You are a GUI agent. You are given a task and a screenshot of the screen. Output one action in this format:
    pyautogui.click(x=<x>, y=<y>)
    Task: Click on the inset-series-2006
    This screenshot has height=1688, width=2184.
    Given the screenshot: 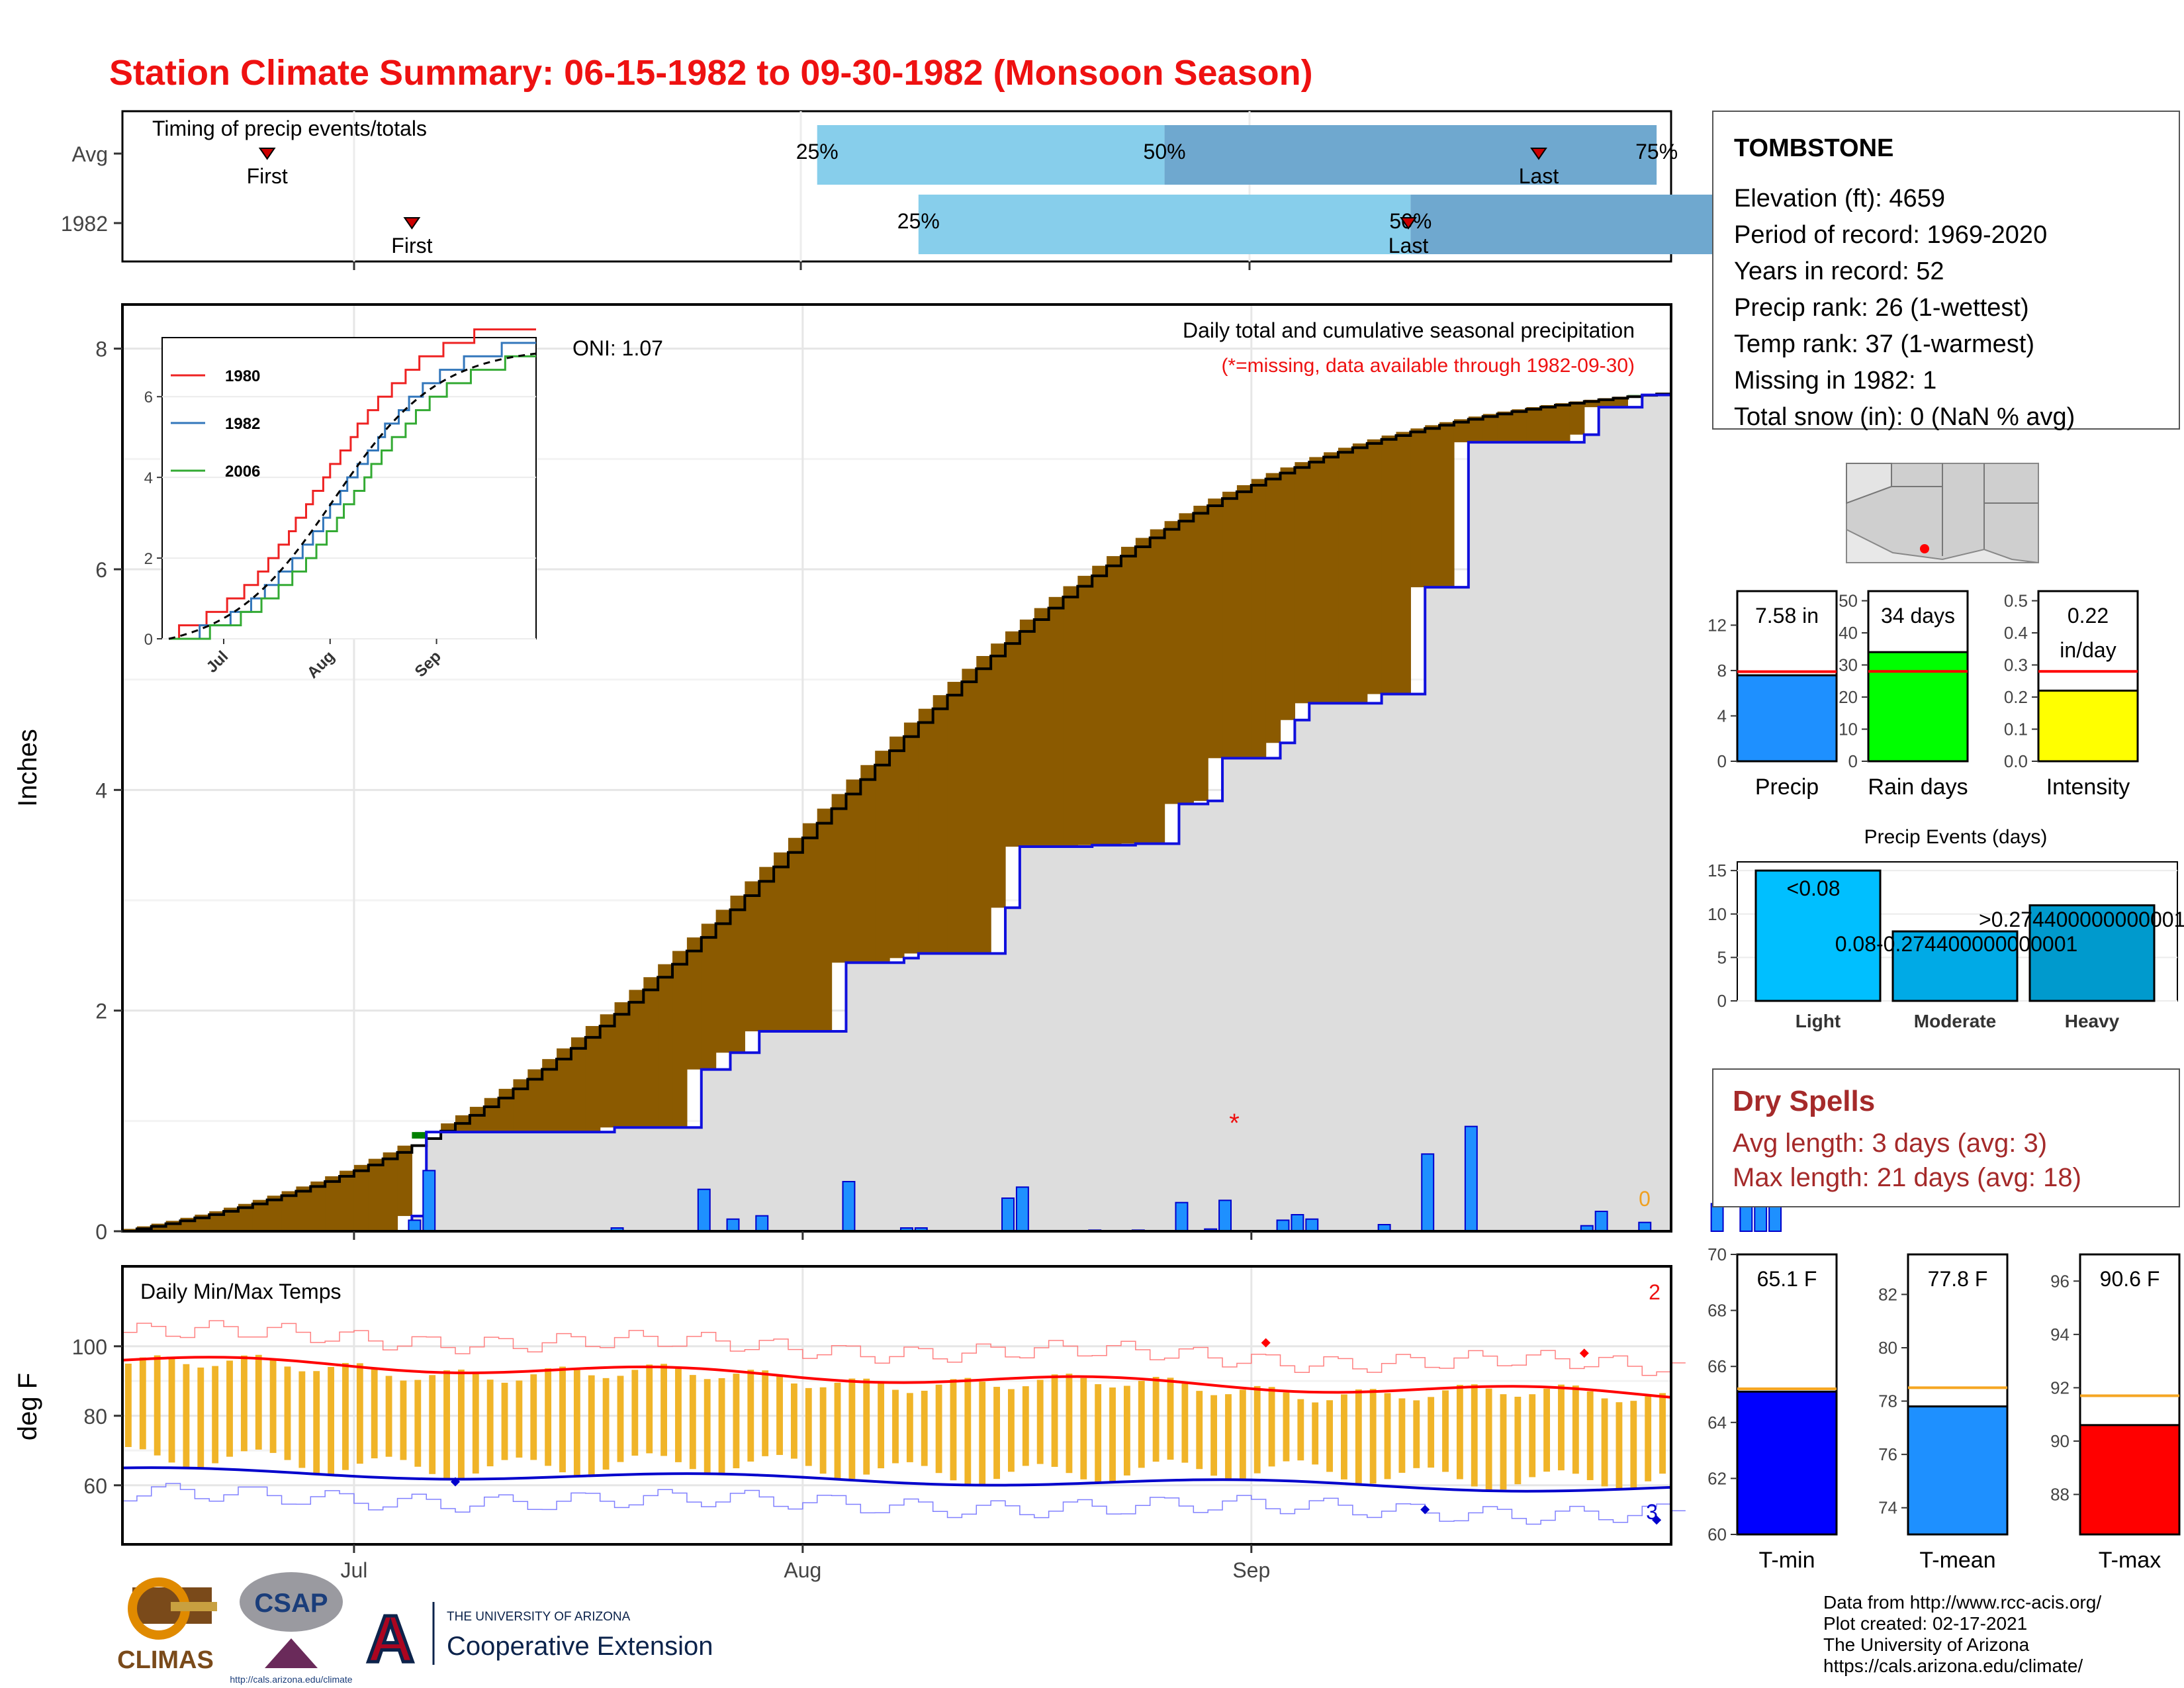 What is the action you would take?
    pyautogui.click(x=353, y=497)
    